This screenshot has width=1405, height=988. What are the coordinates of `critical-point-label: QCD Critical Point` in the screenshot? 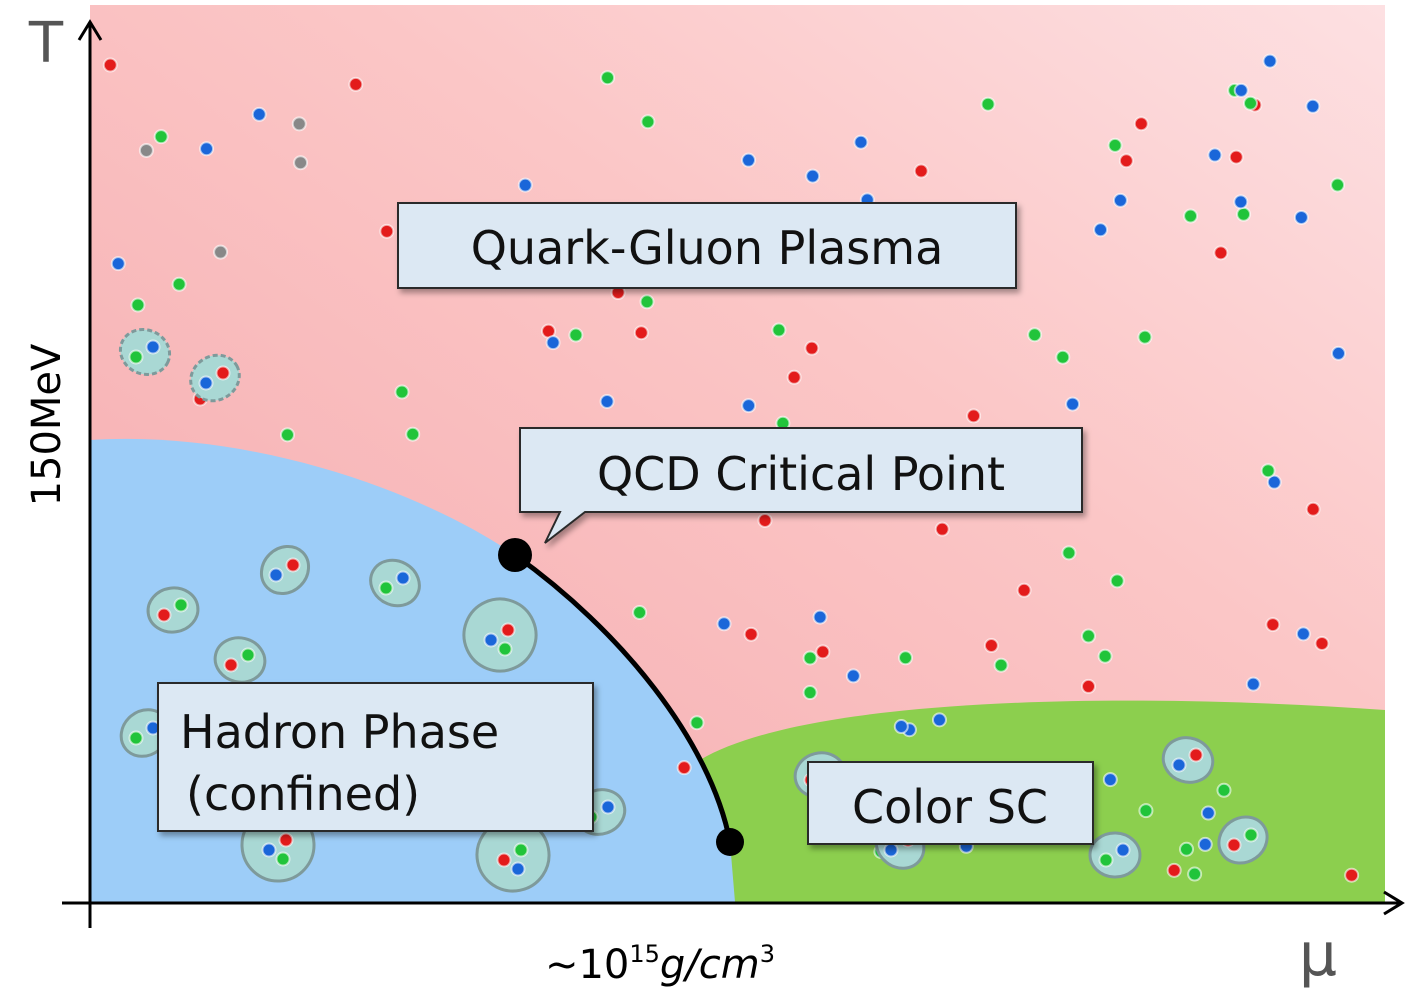 It's located at (801, 474).